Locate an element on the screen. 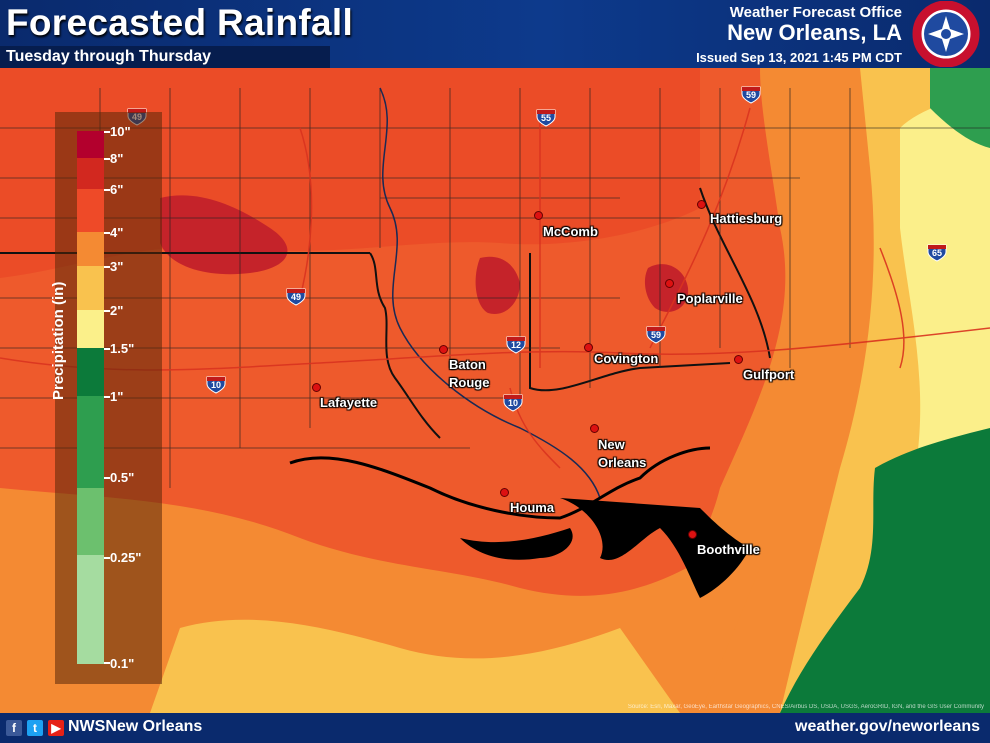 The width and height of the screenshot is (990, 743). interstate-shield: 49 is located at coordinates (296, 297).